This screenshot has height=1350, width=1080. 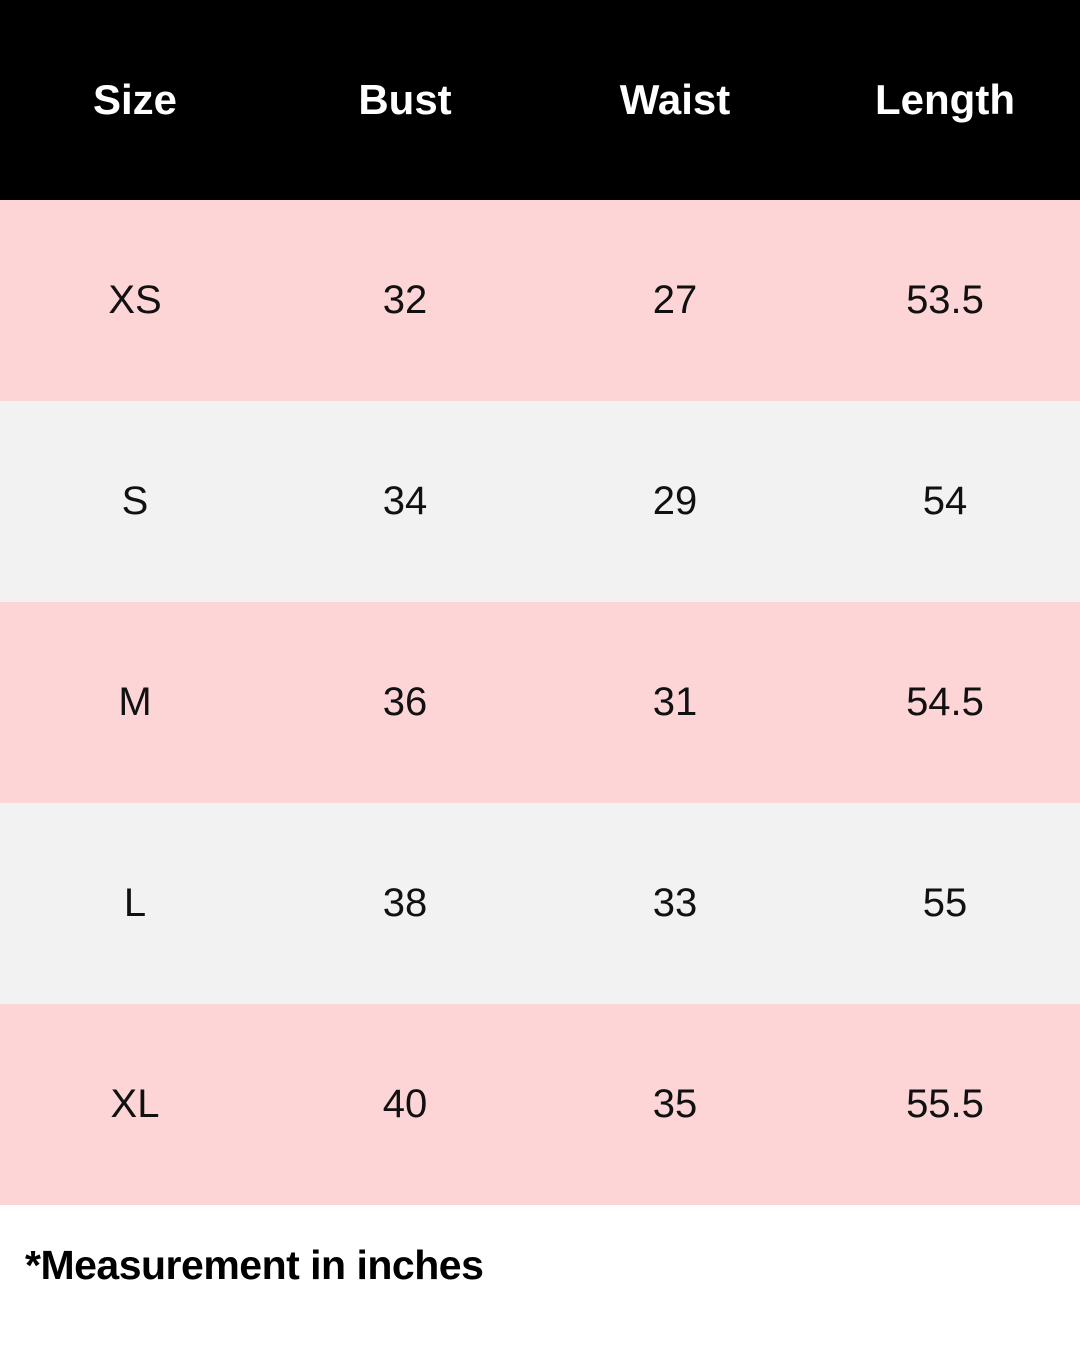 What do you see at coordinates (540, 501) in the screenshot?
I see `table-row: S 34 29 54` at bounding box center [540, 501].